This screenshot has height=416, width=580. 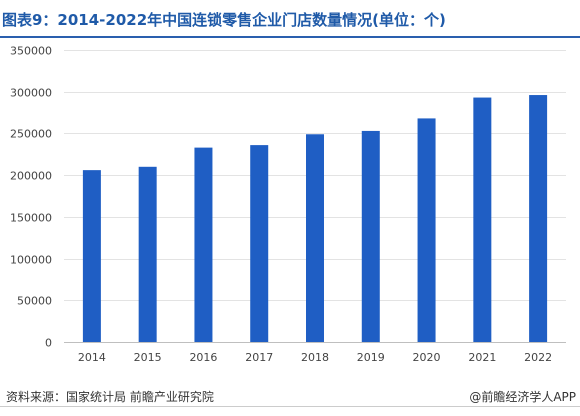 I want to click on x-tick-label: 2022, so click(x=538, y=357).